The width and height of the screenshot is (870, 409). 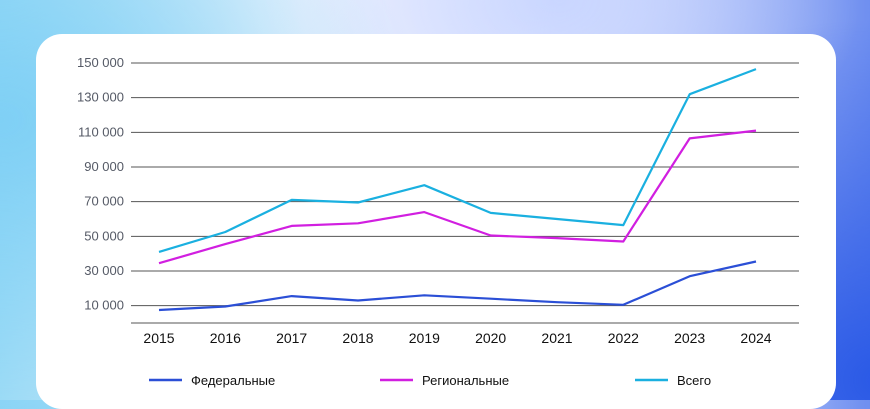 I want to click on x-tick-label: 2023, so click(x=689, y=338).